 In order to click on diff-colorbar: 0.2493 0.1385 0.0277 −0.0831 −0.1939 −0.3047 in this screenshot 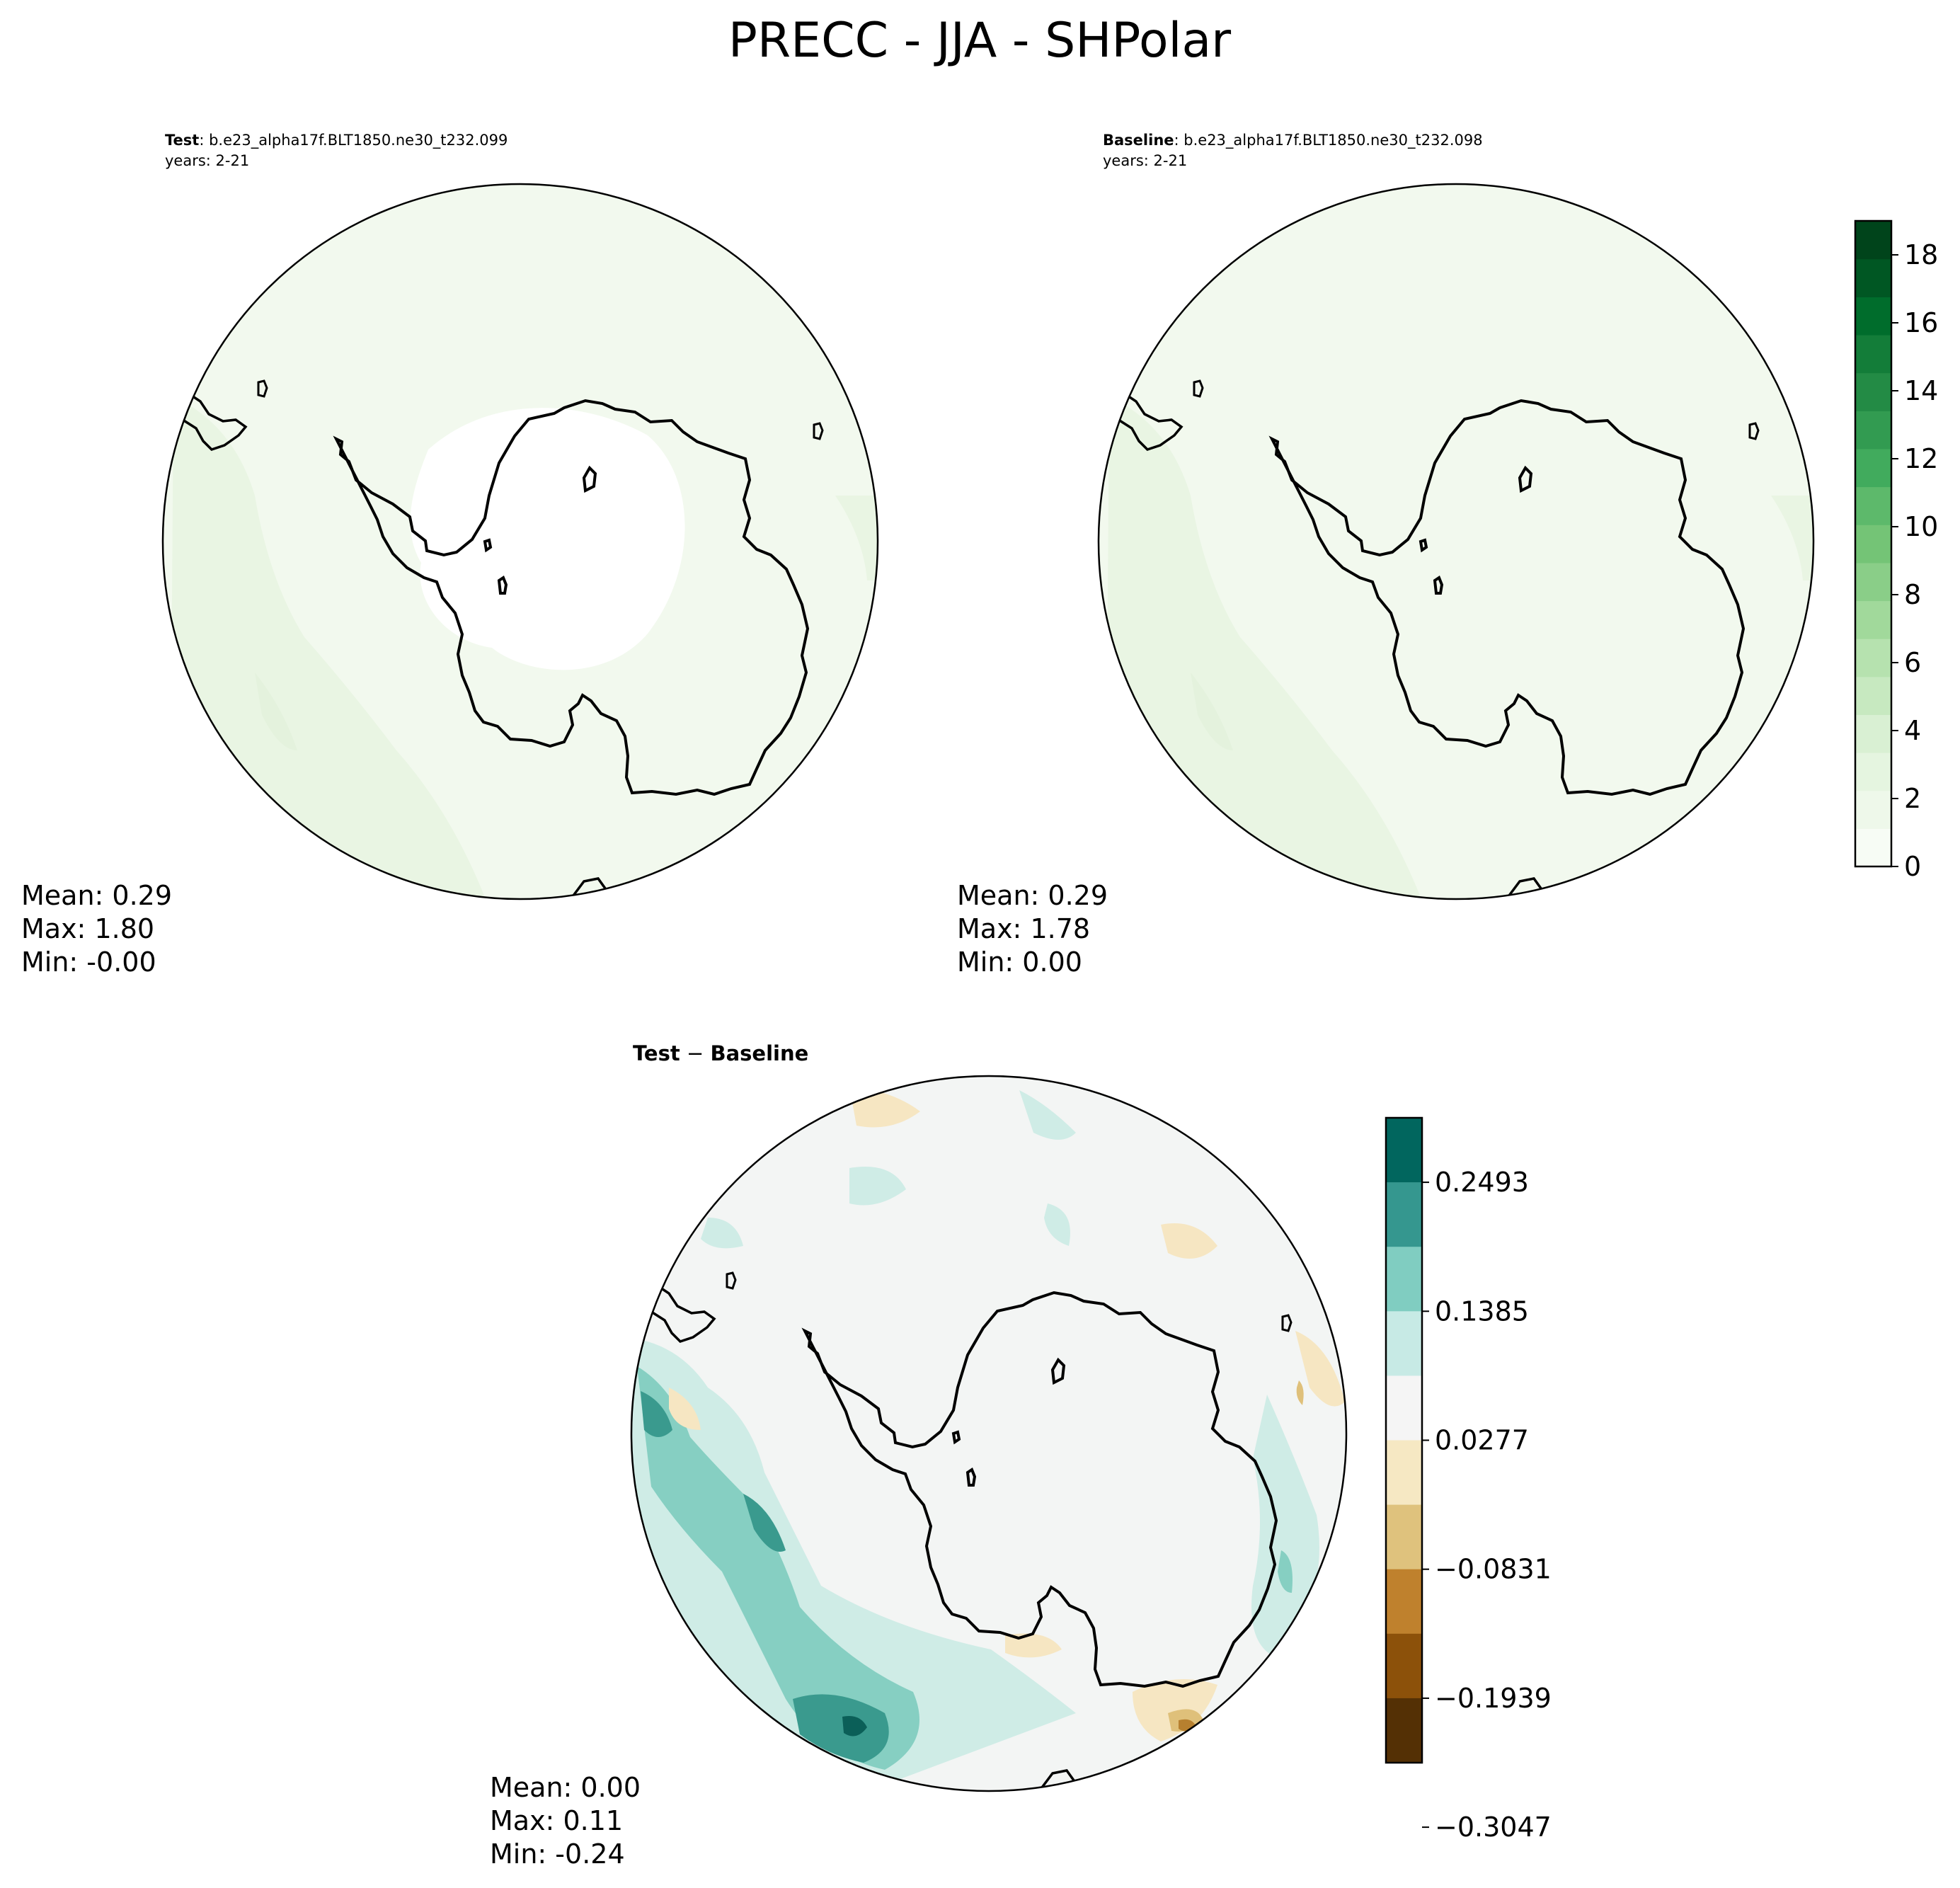, I will do `click(1468, 1479)`.